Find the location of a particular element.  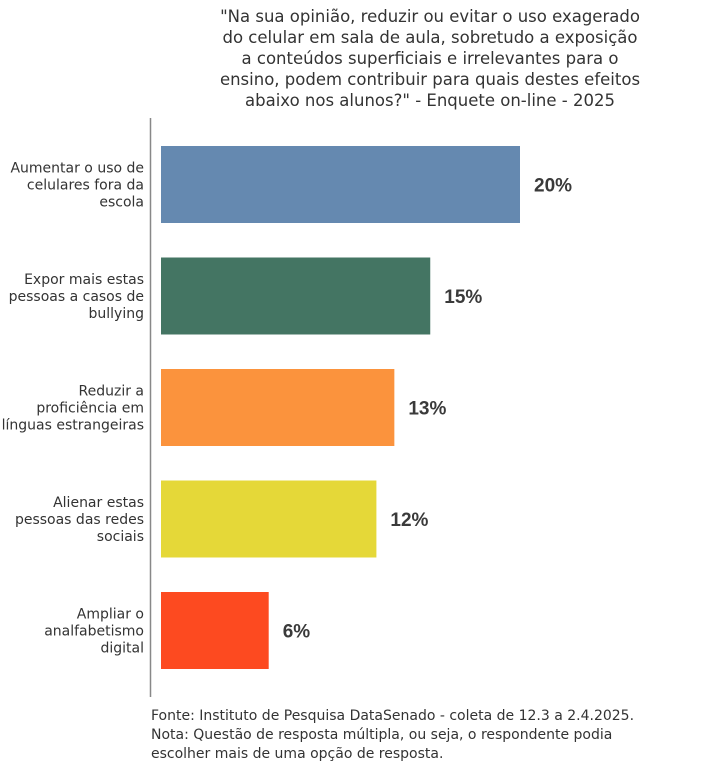

category-label-line: sociais is located at coordinates (120, 537).